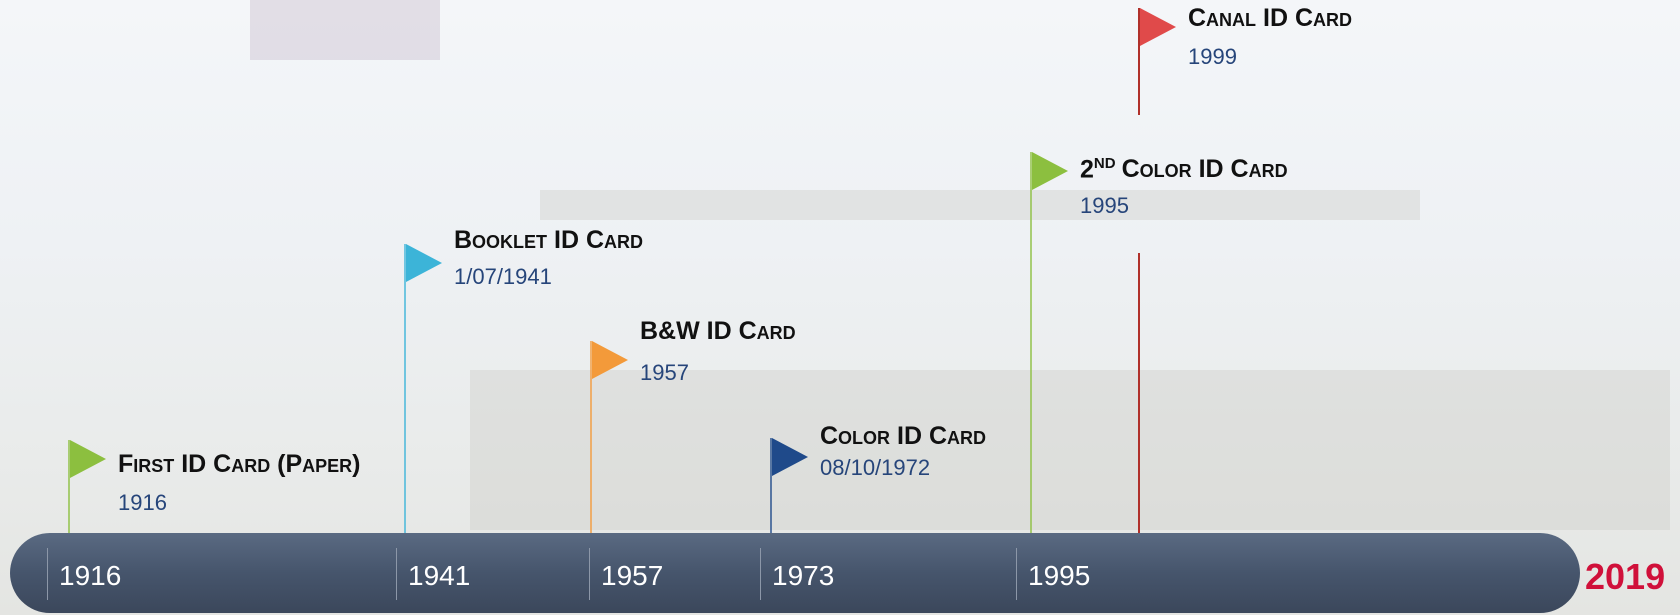  I want to click on event-date: 1999, so click(1212, 56).